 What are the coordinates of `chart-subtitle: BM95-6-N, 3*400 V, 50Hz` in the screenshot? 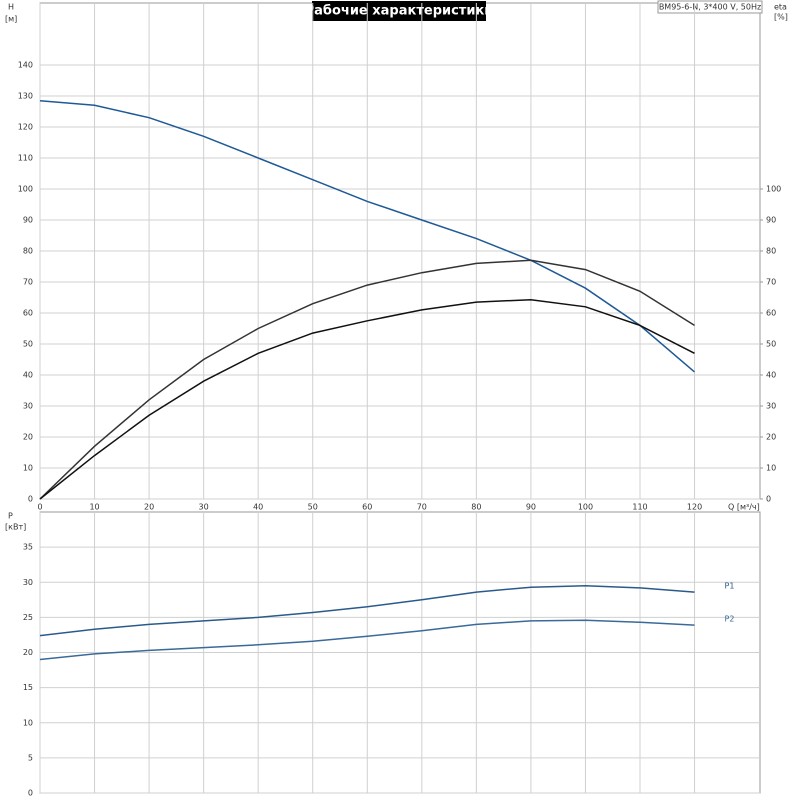 It's located at (710, 7).